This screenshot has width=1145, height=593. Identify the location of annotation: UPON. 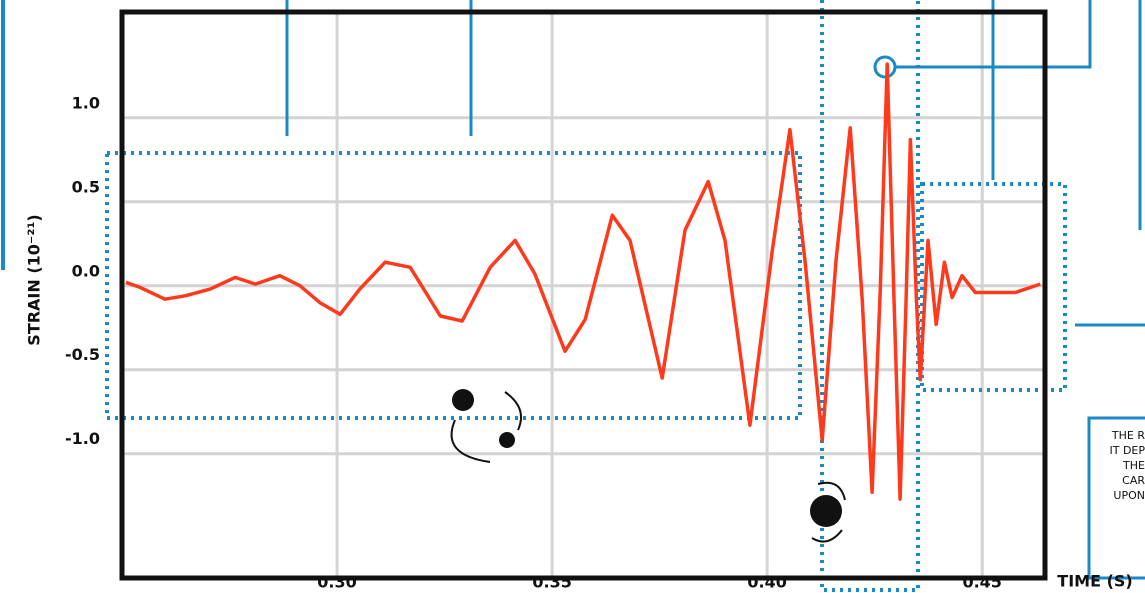
(1129, 495).